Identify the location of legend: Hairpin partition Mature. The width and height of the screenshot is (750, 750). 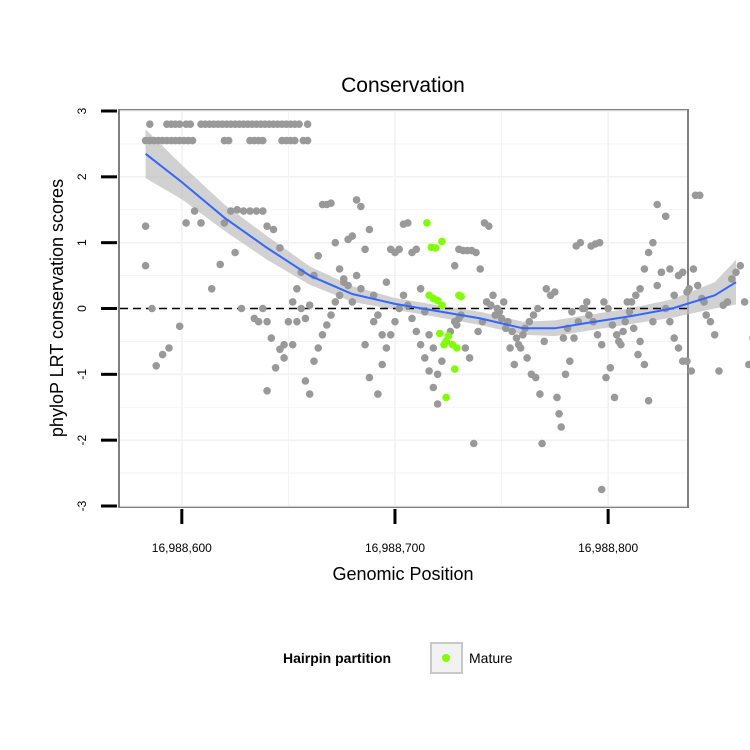
(398, 658).